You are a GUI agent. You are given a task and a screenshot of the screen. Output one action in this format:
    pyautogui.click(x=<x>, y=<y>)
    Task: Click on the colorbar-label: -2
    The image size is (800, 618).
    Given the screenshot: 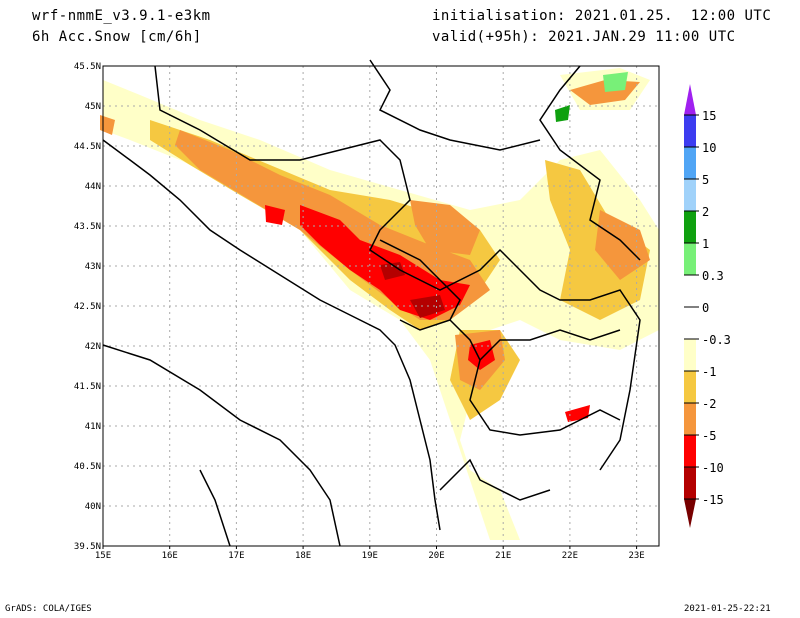 What is the action you would take?
    pyautogui.click(x=709, y=404)
    